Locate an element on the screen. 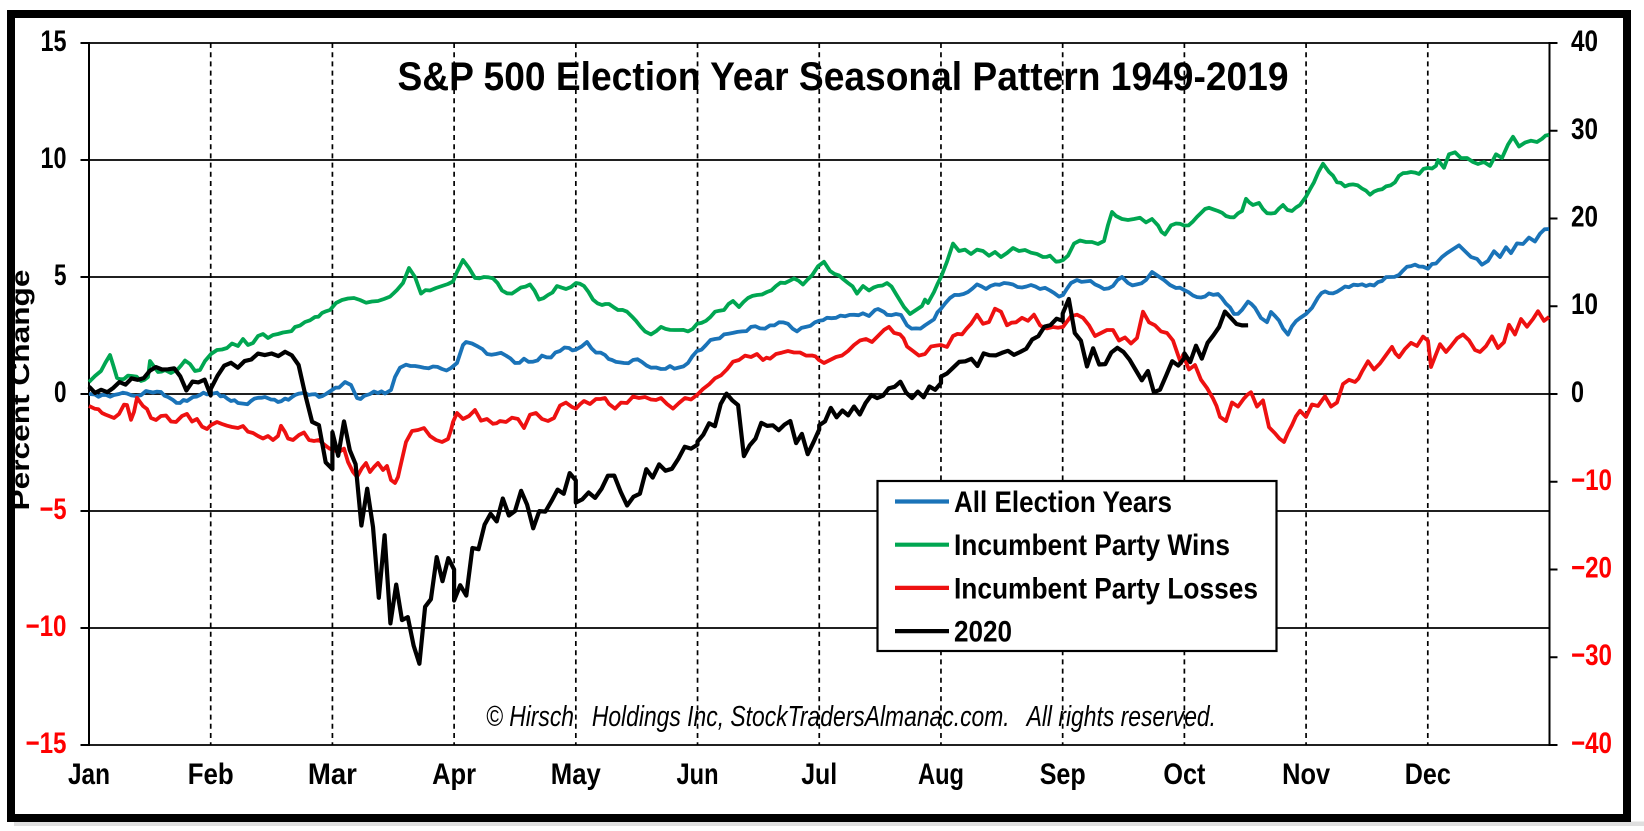 The height and width of the screenshot is (831, 1644). svg-text: 30 is located at coordinates (1584, 129).